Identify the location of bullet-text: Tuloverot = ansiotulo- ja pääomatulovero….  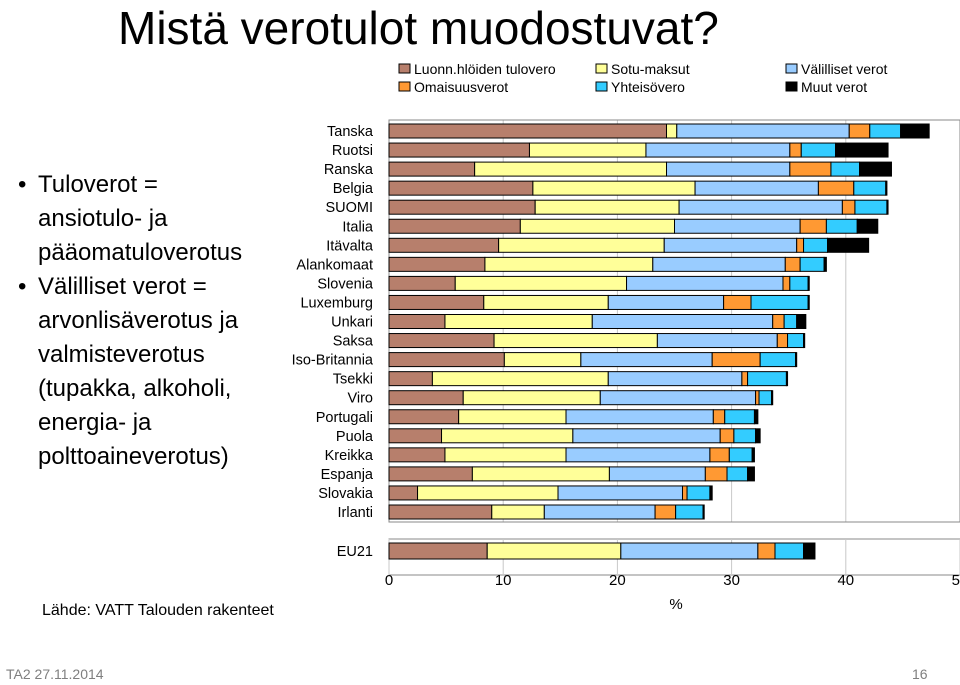
(140, 218).